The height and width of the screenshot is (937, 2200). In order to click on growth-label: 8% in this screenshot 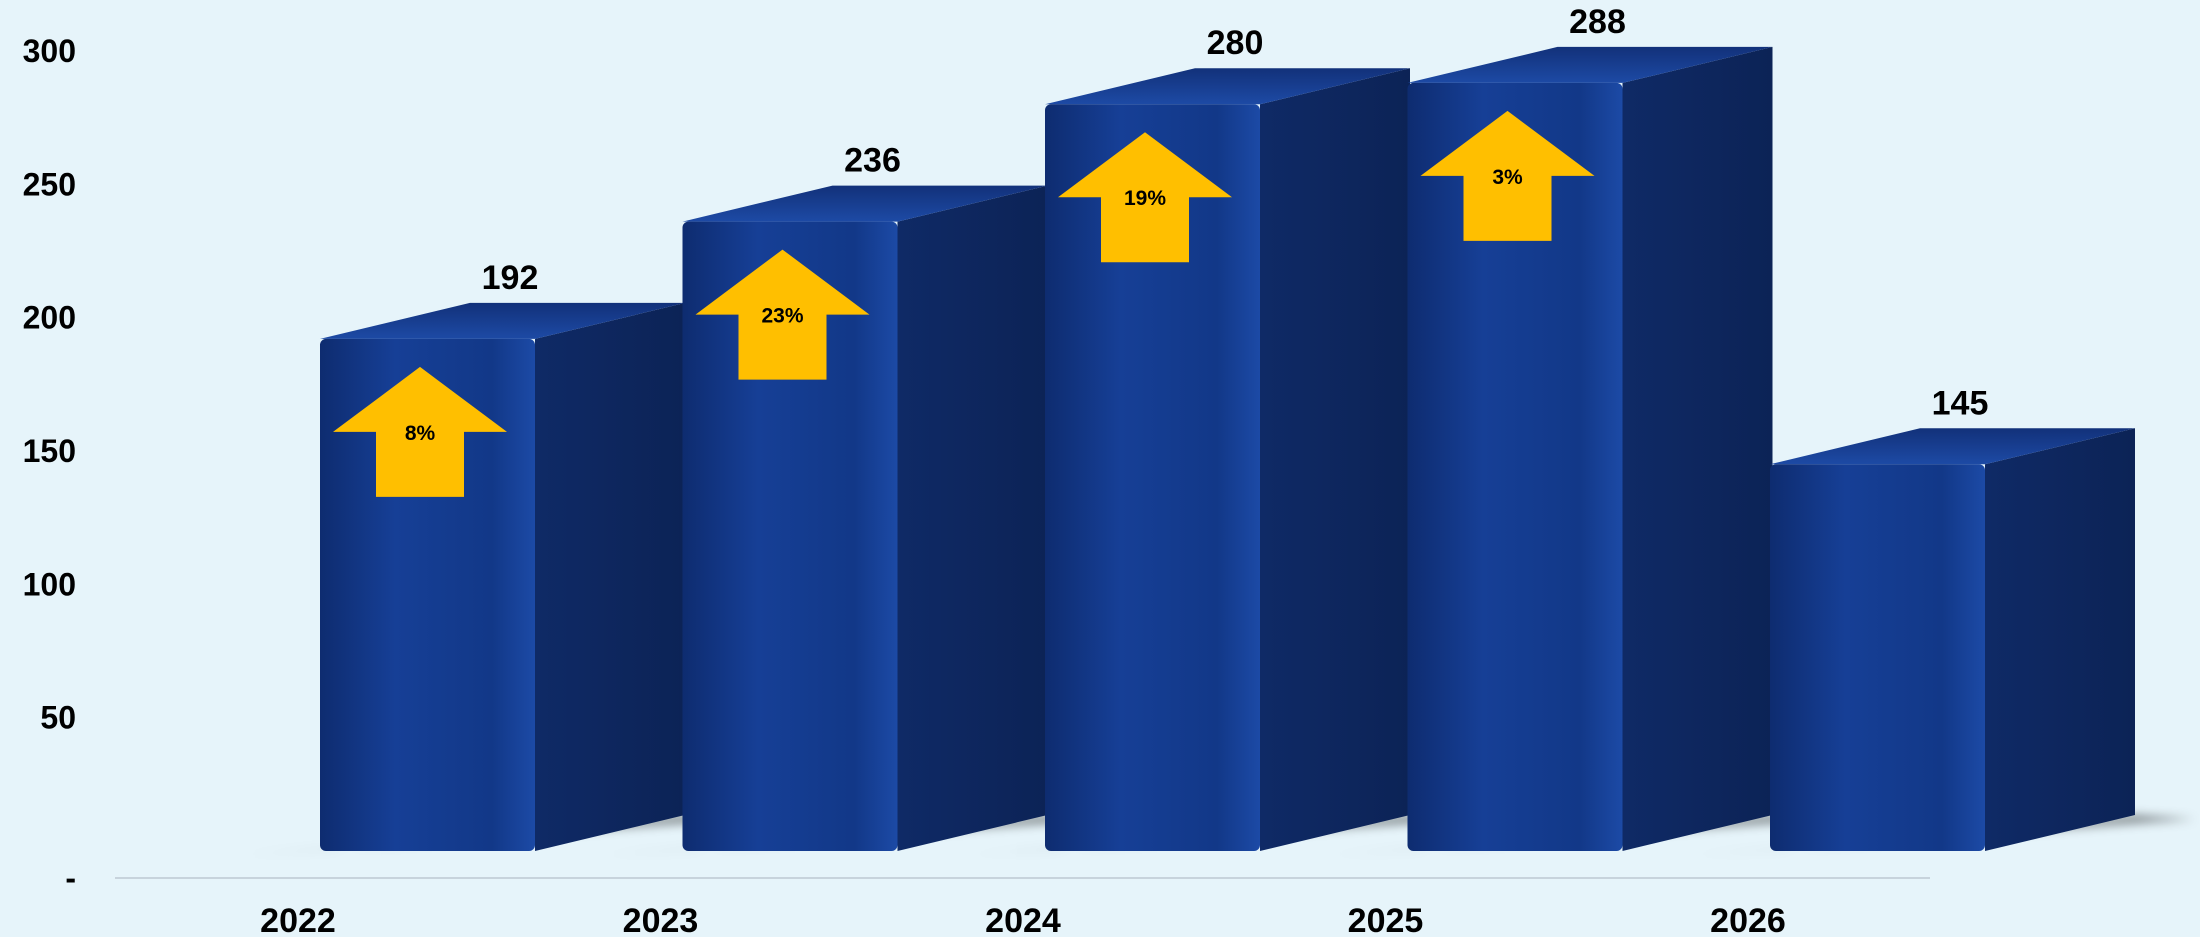, I will do `click(420, 433)`.